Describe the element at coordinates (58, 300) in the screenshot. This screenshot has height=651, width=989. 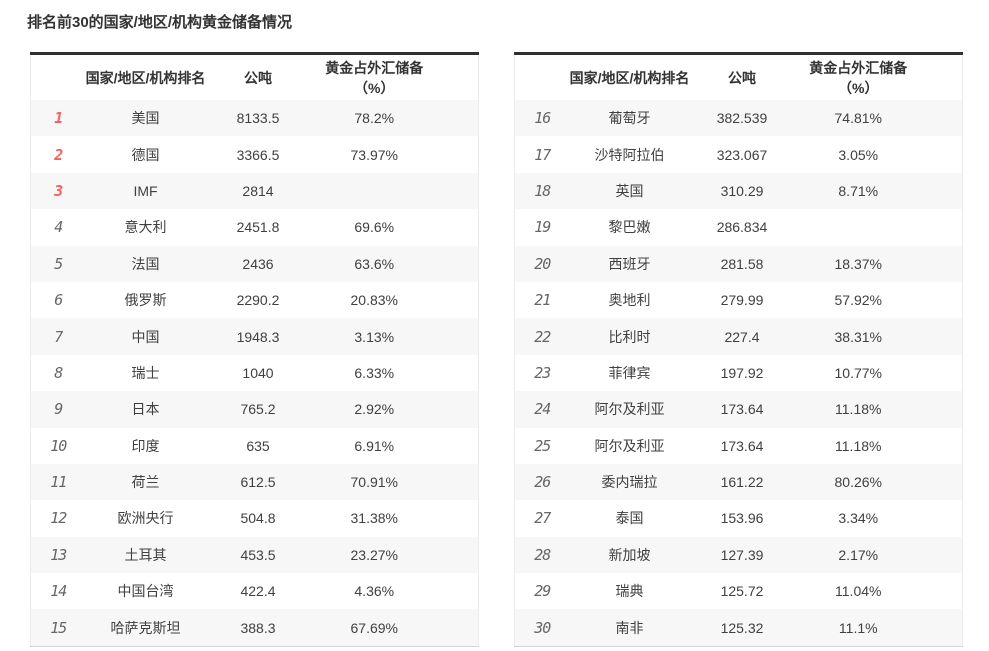
I see `rank-cell: 6` at that location.